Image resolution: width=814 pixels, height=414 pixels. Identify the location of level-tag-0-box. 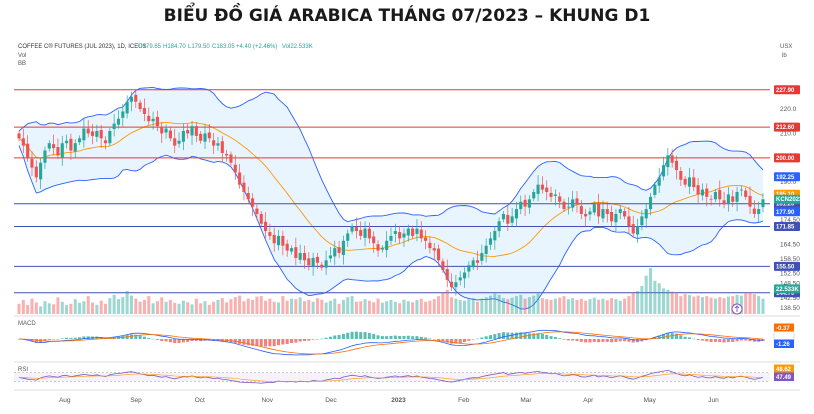
(787, 90).